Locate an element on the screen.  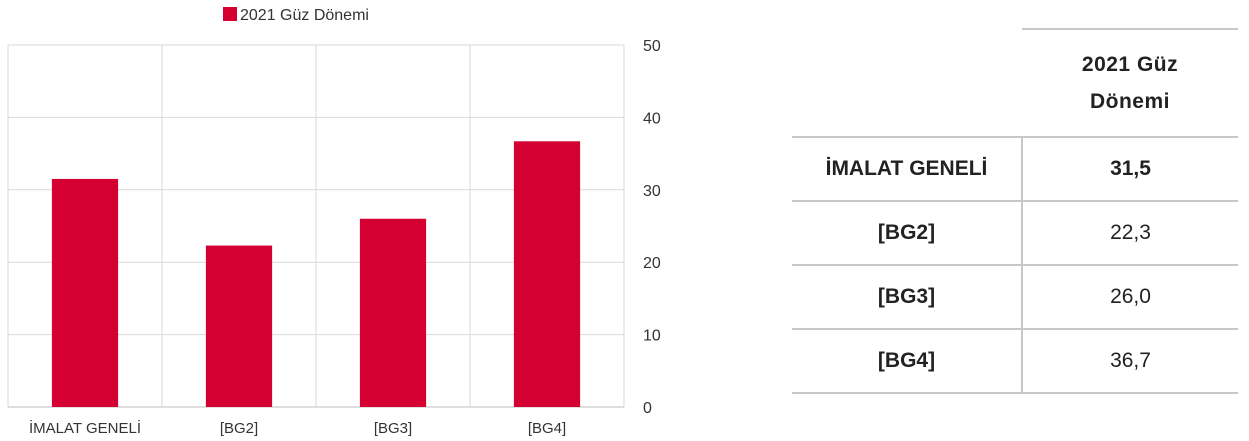
table-header-row: 2021 Güz Dönemi is located at coordinates (1015, 82).